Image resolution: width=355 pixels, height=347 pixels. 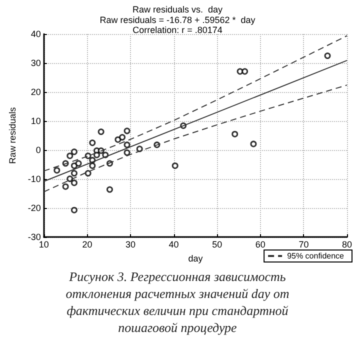 I want to click on chart-title: Raw residuals vs. day, so click(x=178, y=9).